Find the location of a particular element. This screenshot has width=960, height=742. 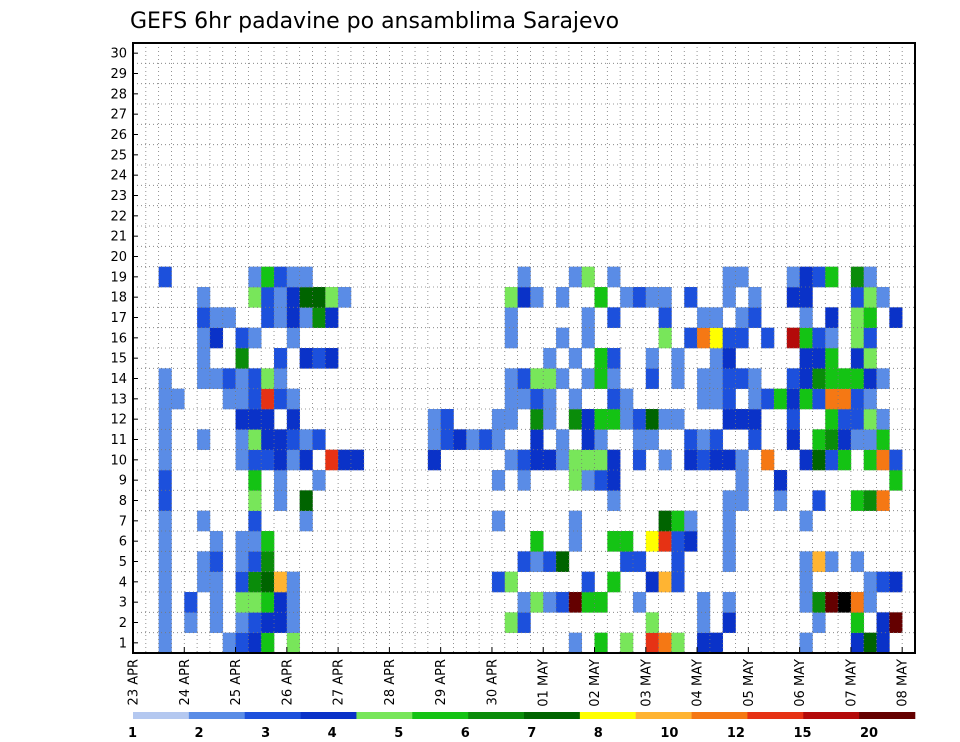

y-tick-label: 22 is located at coordinates (118, 216).